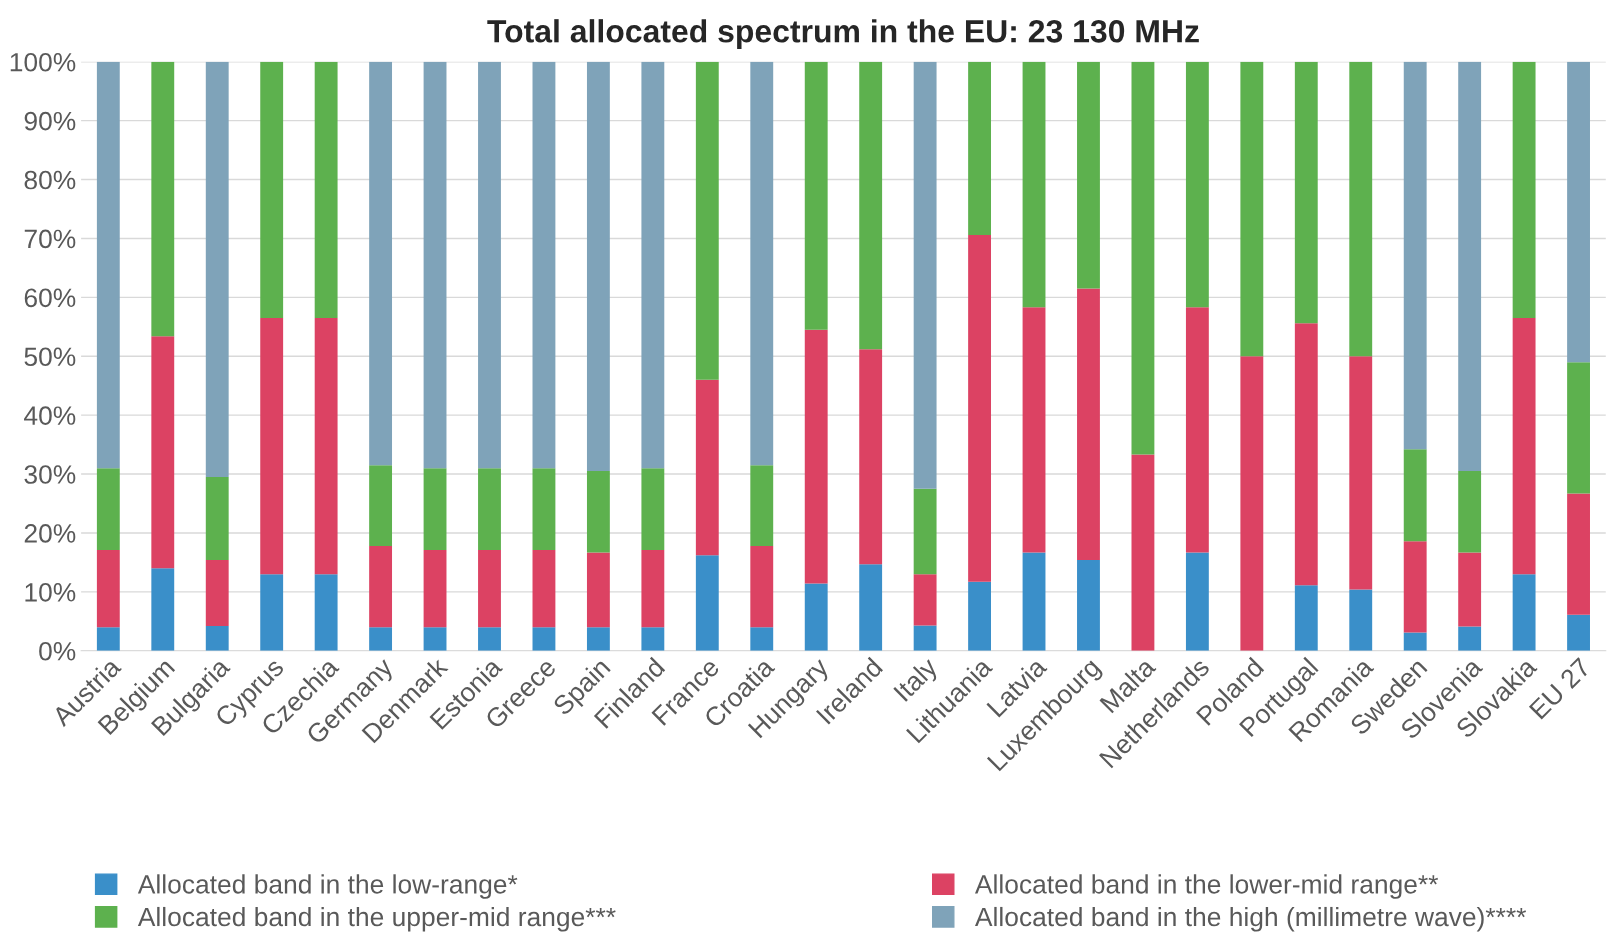  What do you see at coordinates (50, 474) in the screenshot?
I see `y-tick-label: 30%` at bounding box center [50, 474].